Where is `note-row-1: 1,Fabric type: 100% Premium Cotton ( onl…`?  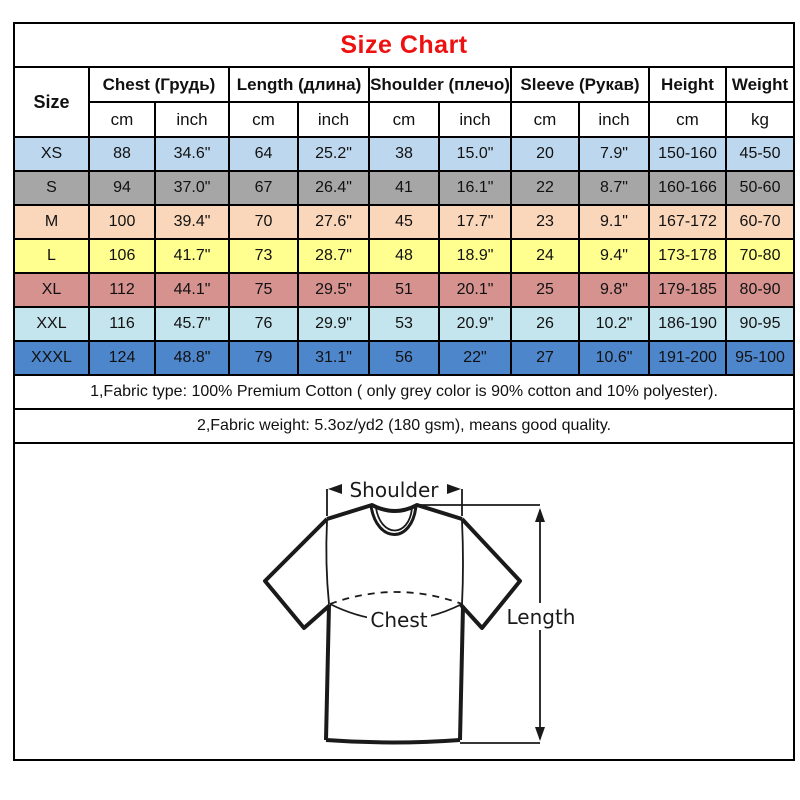 note-row-1: 1,Fabric type: 100% Premium Cotton ( onl… is located at coordinates (404, 392).